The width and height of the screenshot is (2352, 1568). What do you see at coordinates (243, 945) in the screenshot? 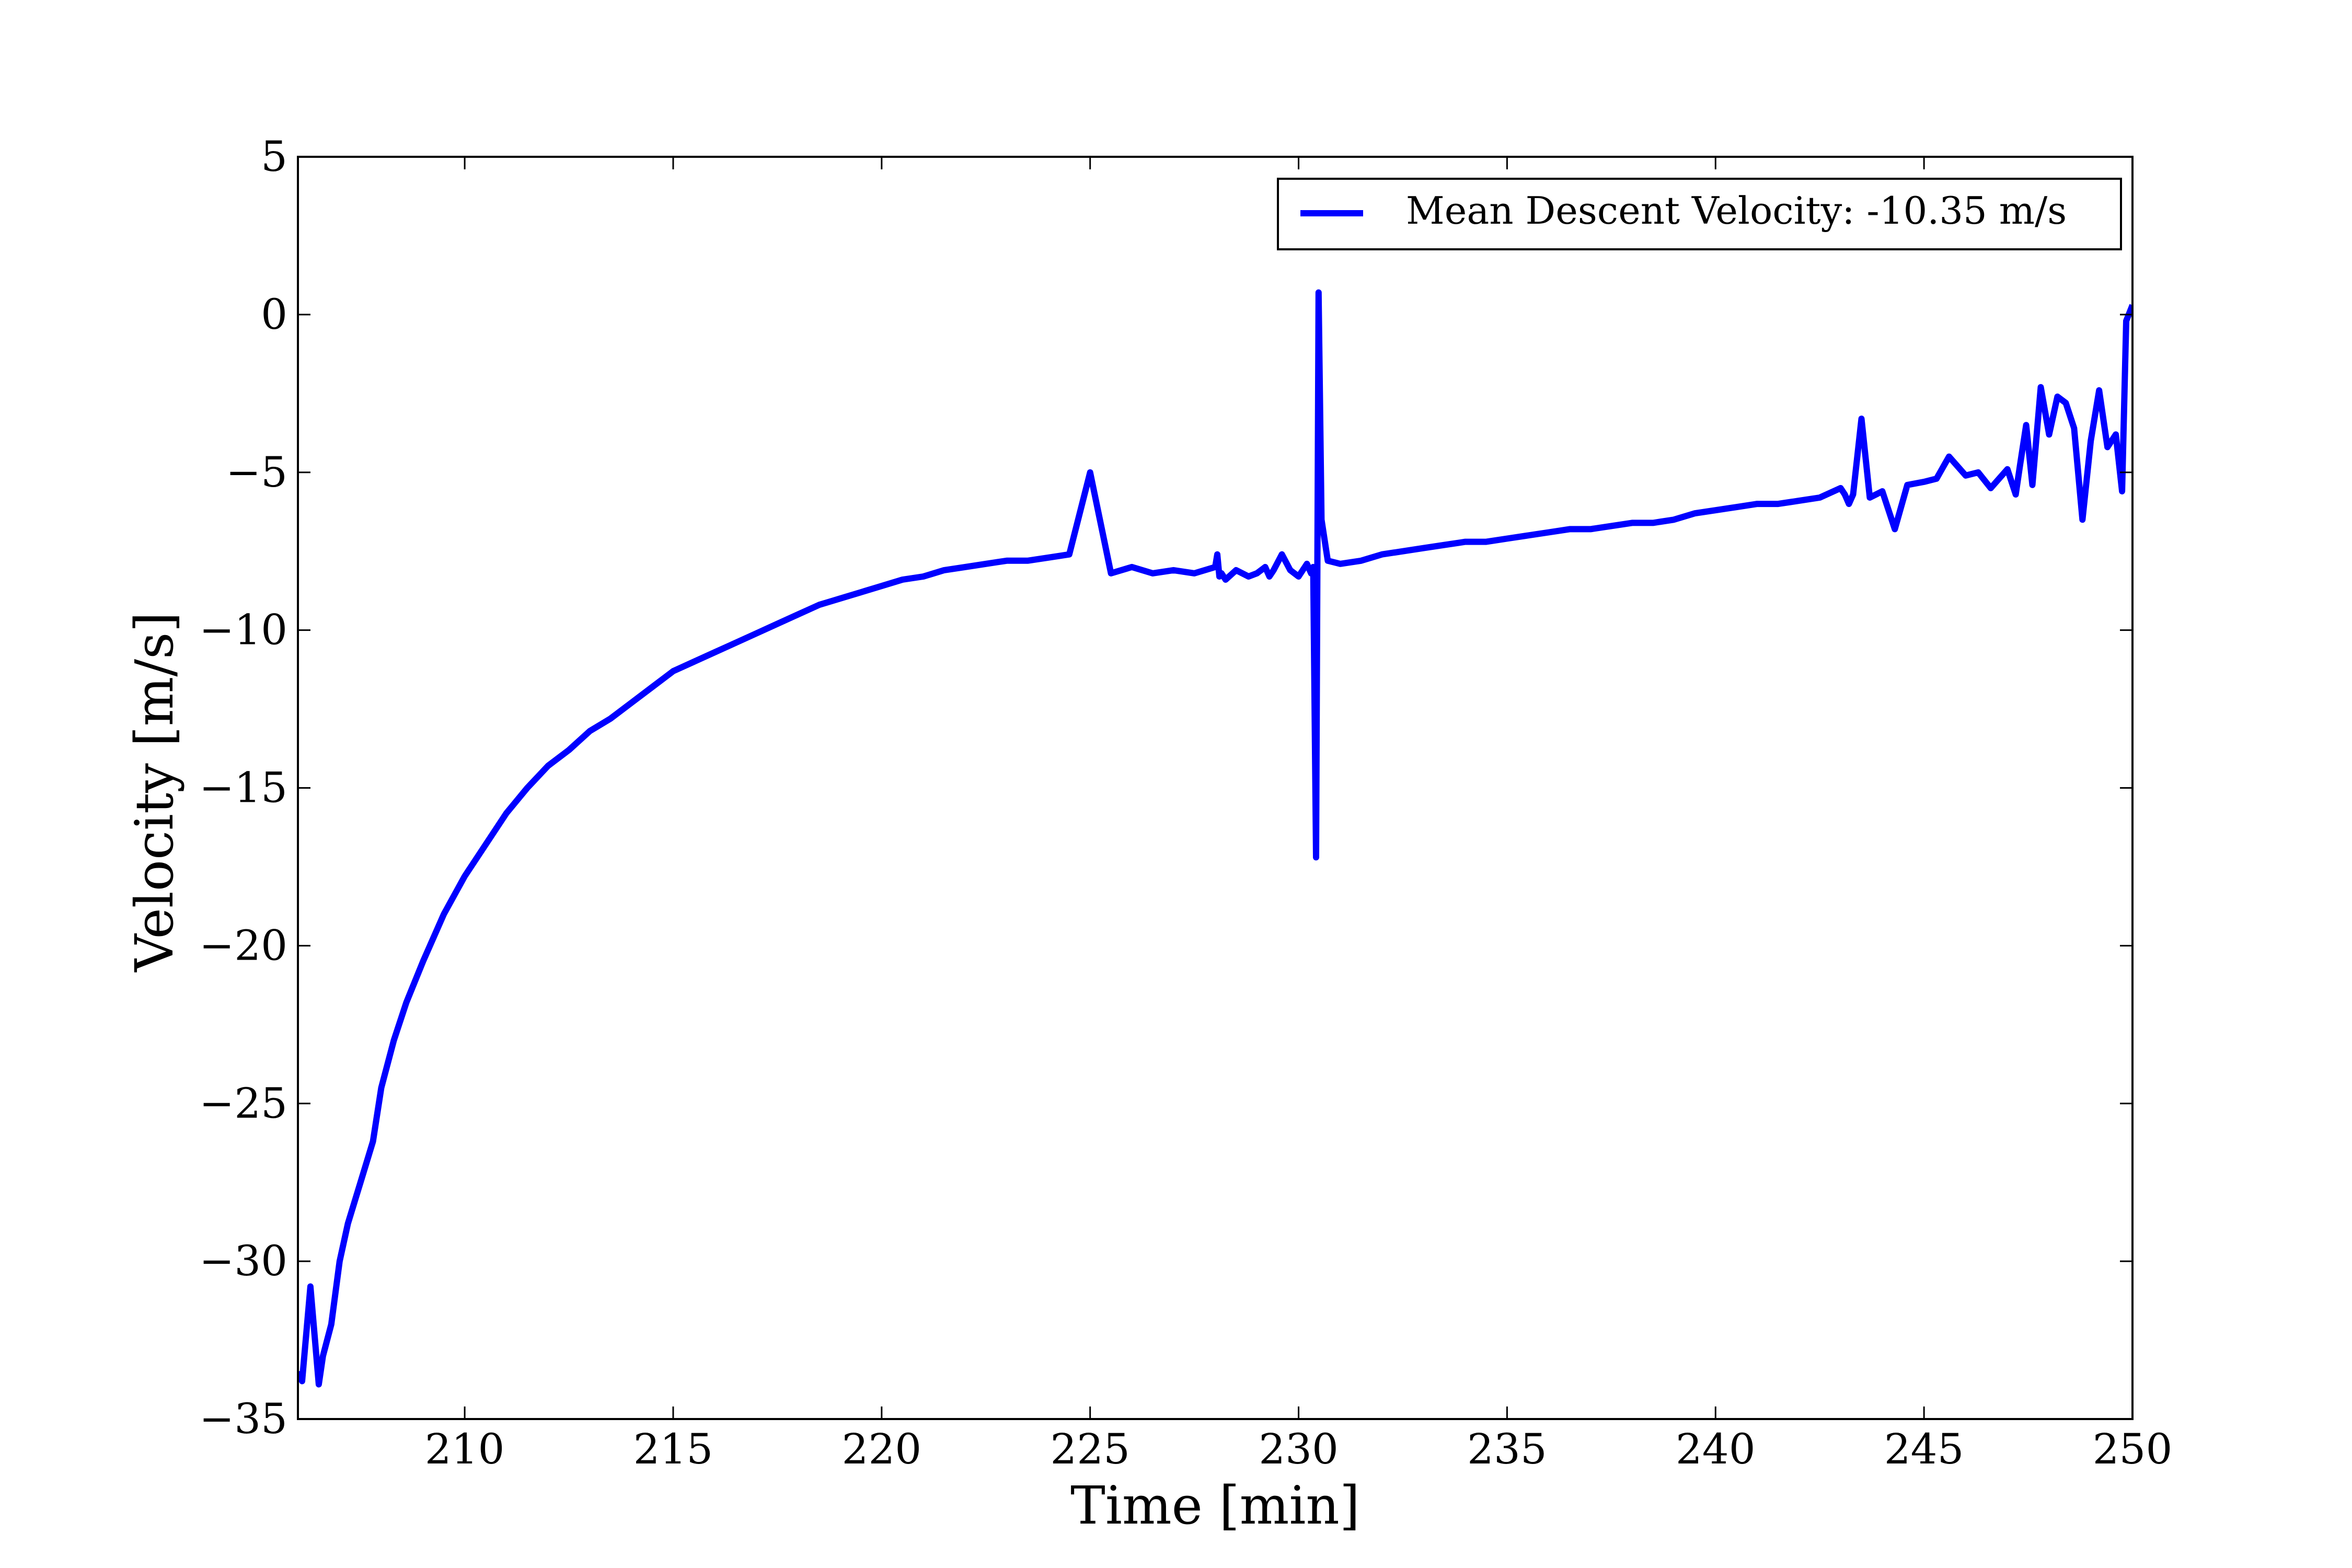
I see `y-tick-label: −20` at bounding box center [243, 945].